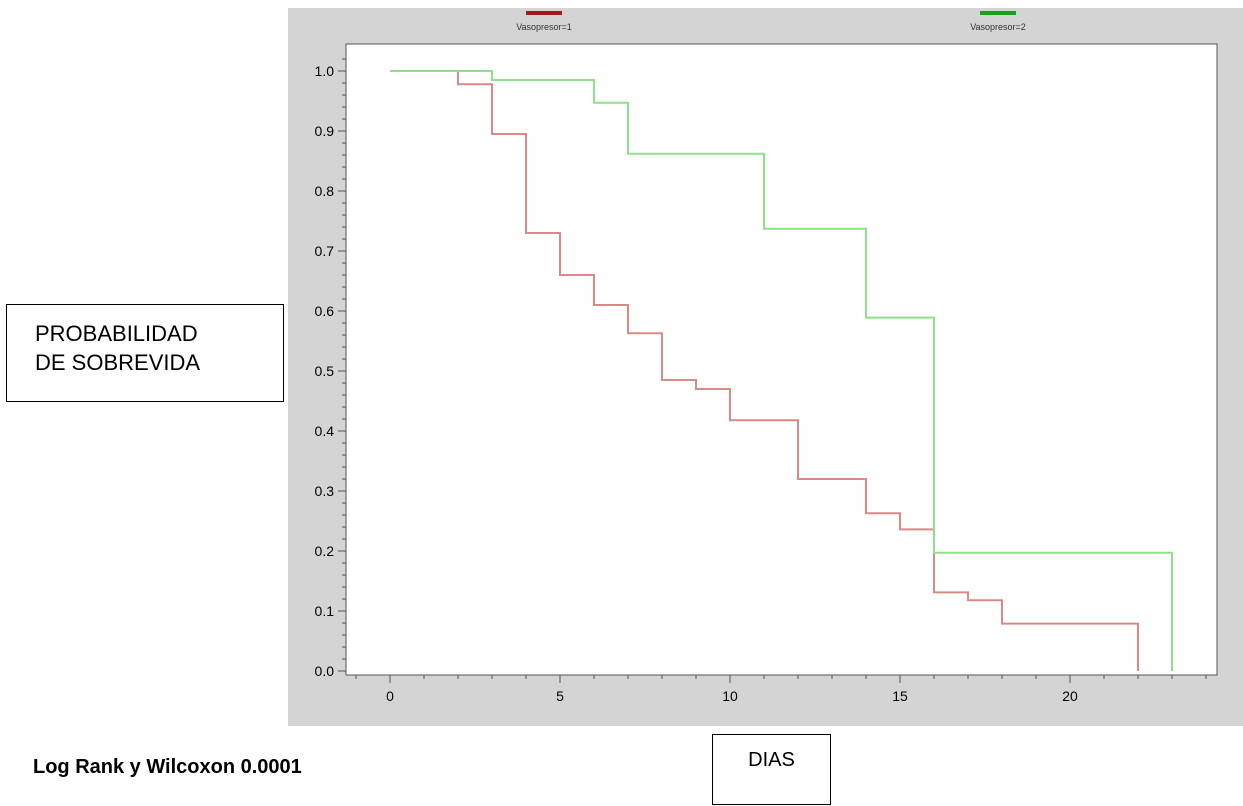  I want to click on y-tick-label: 0.4, so click(325, 431).